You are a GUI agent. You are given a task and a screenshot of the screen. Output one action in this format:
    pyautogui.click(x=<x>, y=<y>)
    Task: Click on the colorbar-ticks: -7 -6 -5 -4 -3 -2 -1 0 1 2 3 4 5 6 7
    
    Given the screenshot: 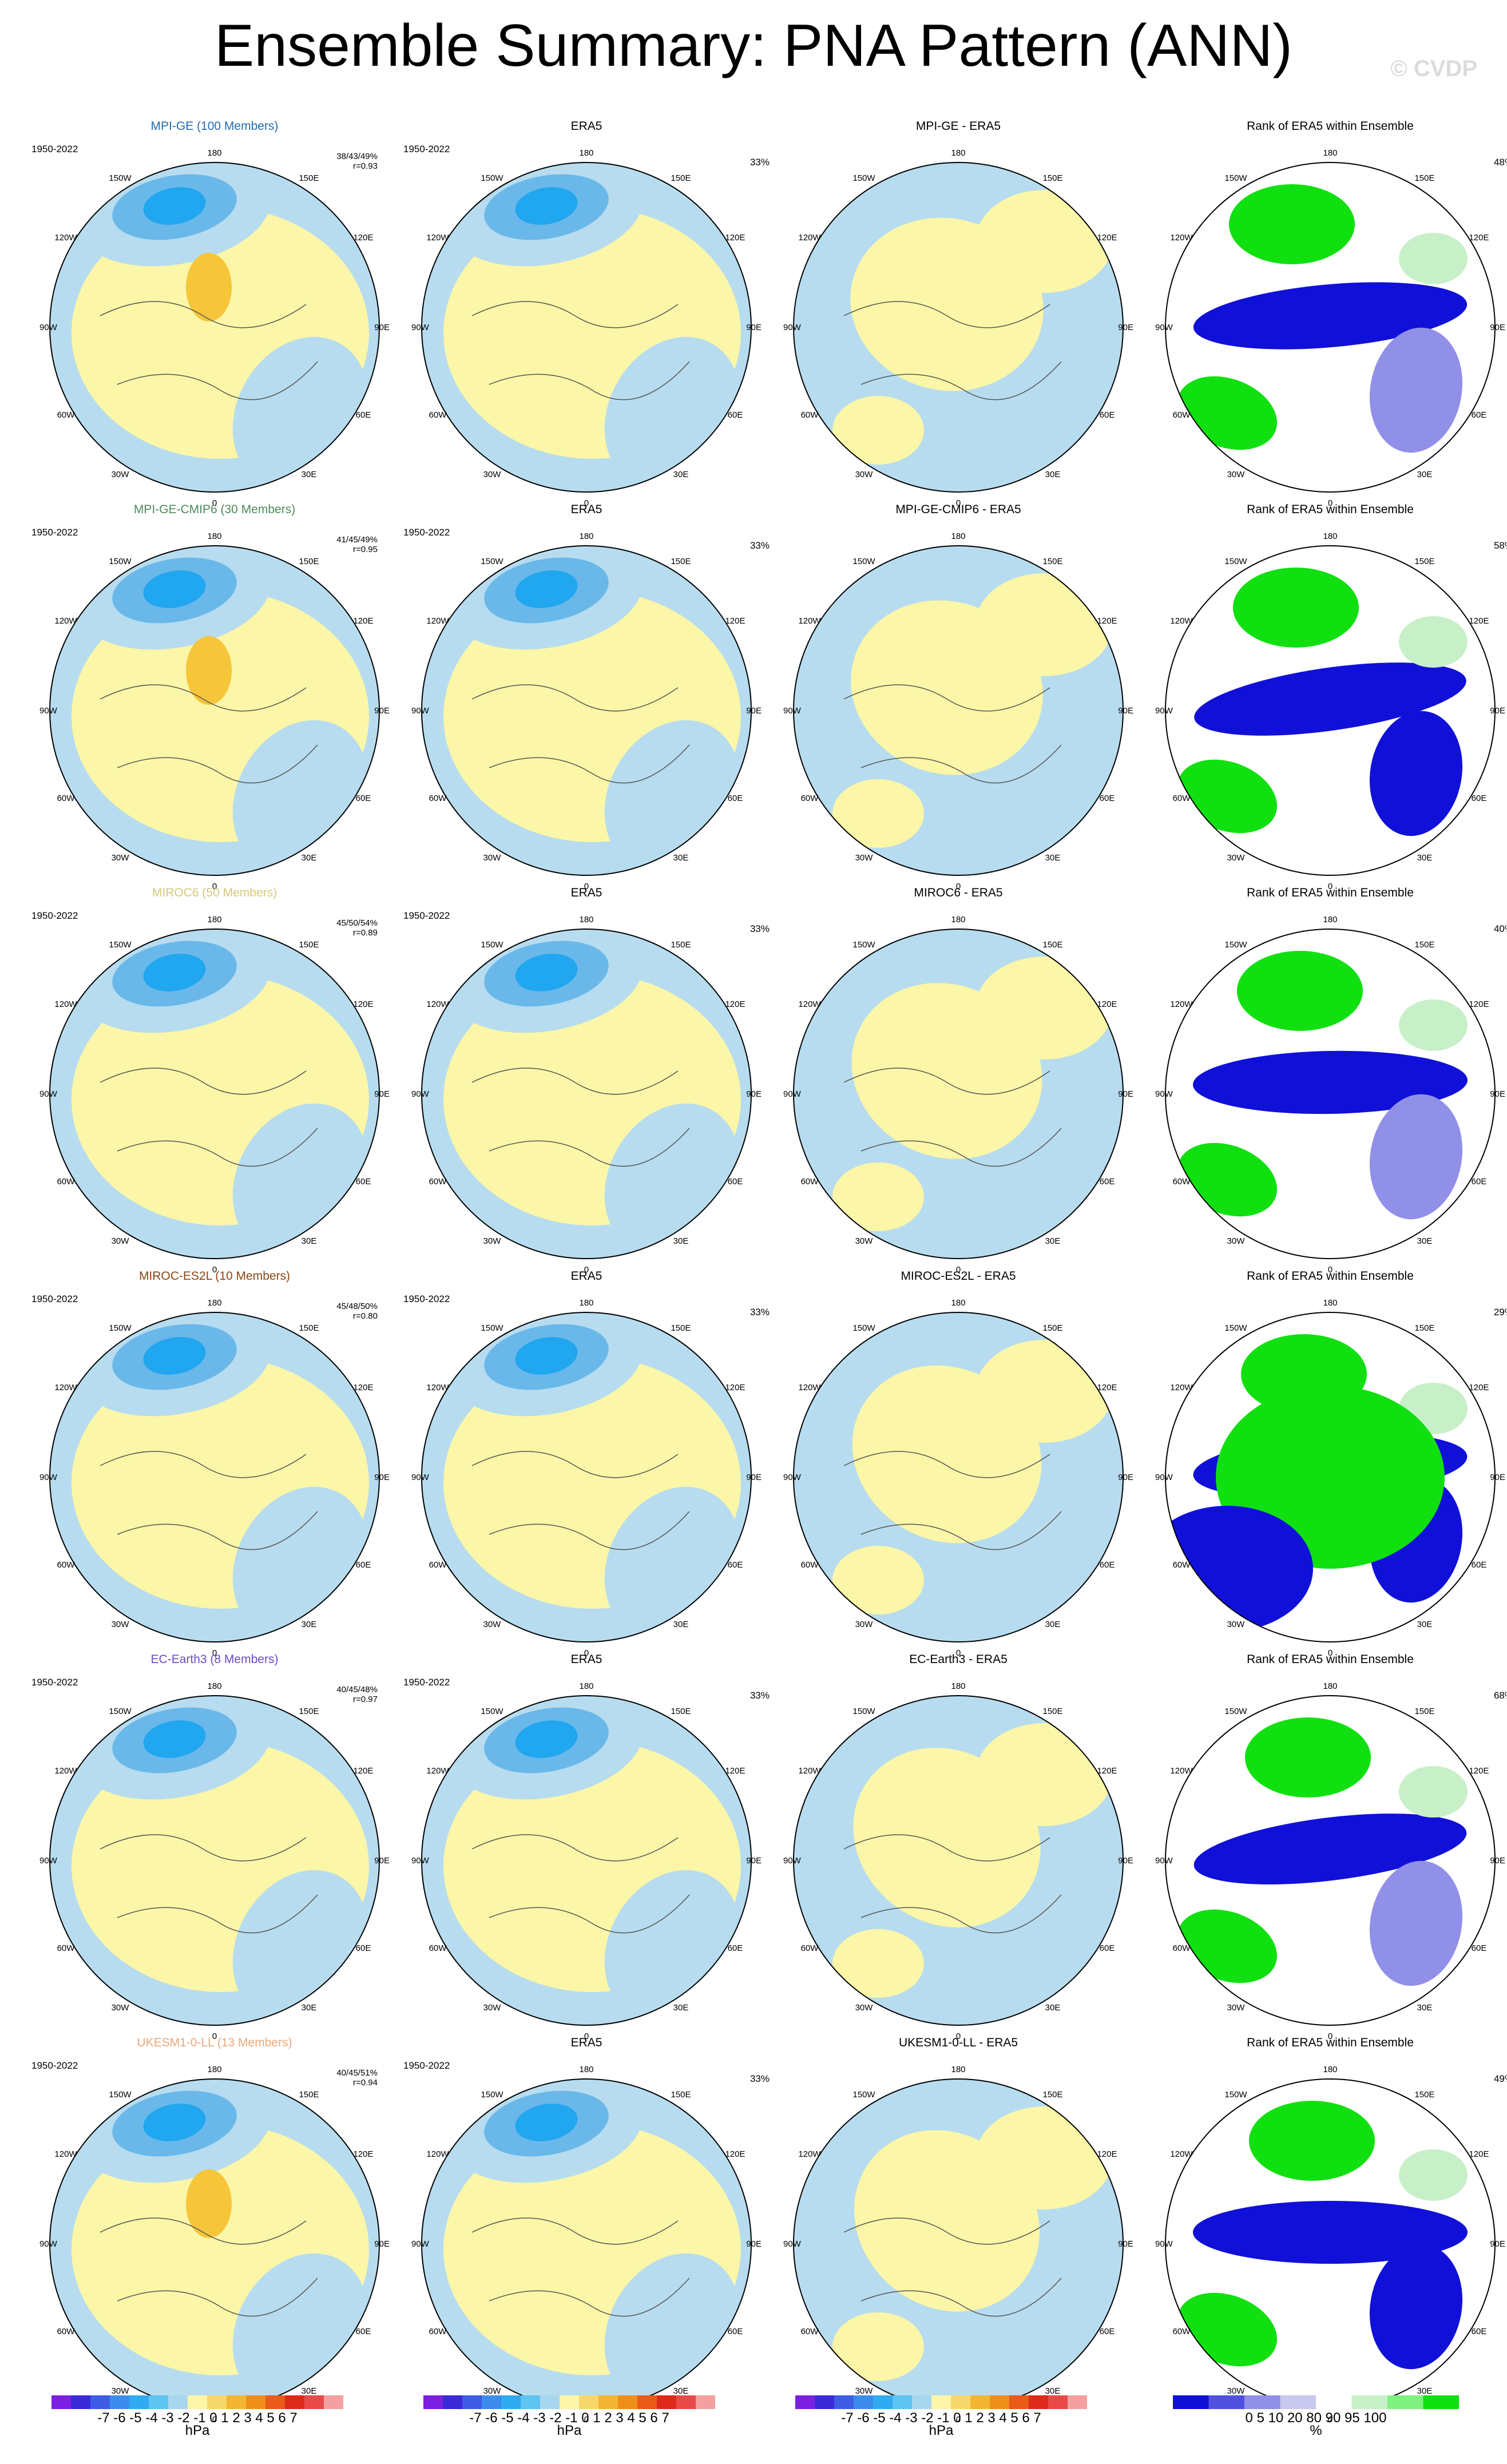 What is the action you would take?
    pyautogui.click(x=197, y=2418)
    